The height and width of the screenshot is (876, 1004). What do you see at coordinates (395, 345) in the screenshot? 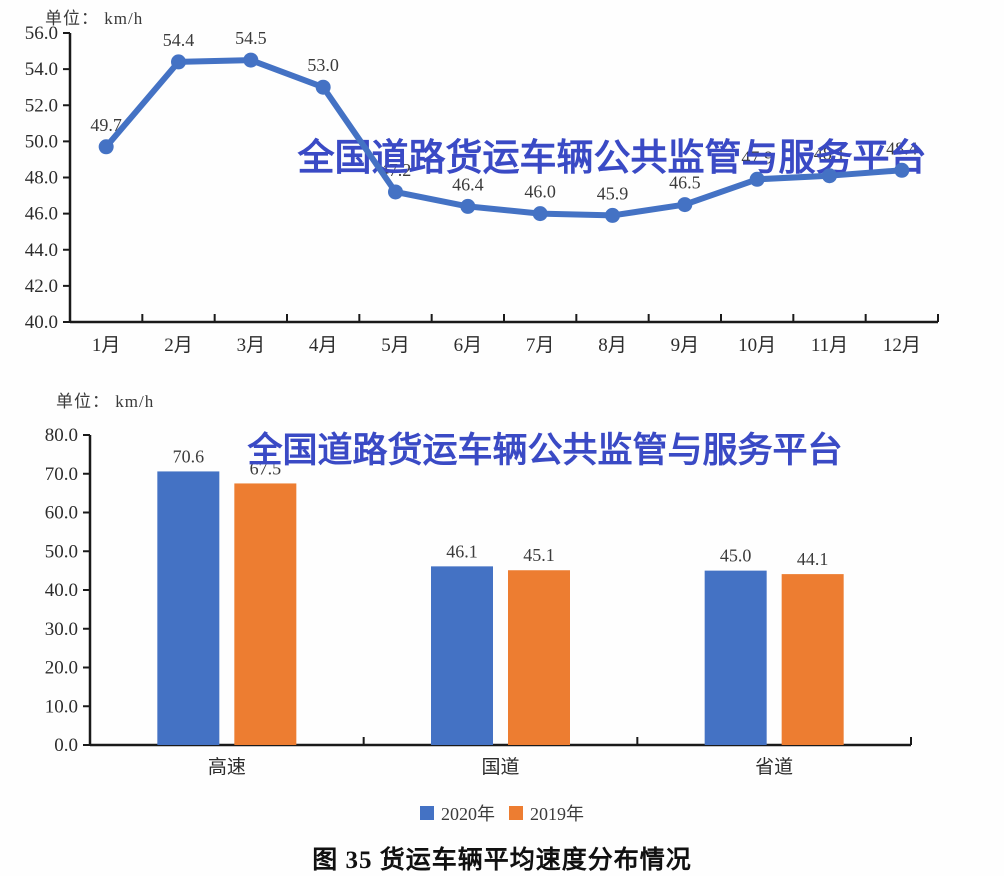
I see `x-category-label: 5月` at bounding box center [395, 345].